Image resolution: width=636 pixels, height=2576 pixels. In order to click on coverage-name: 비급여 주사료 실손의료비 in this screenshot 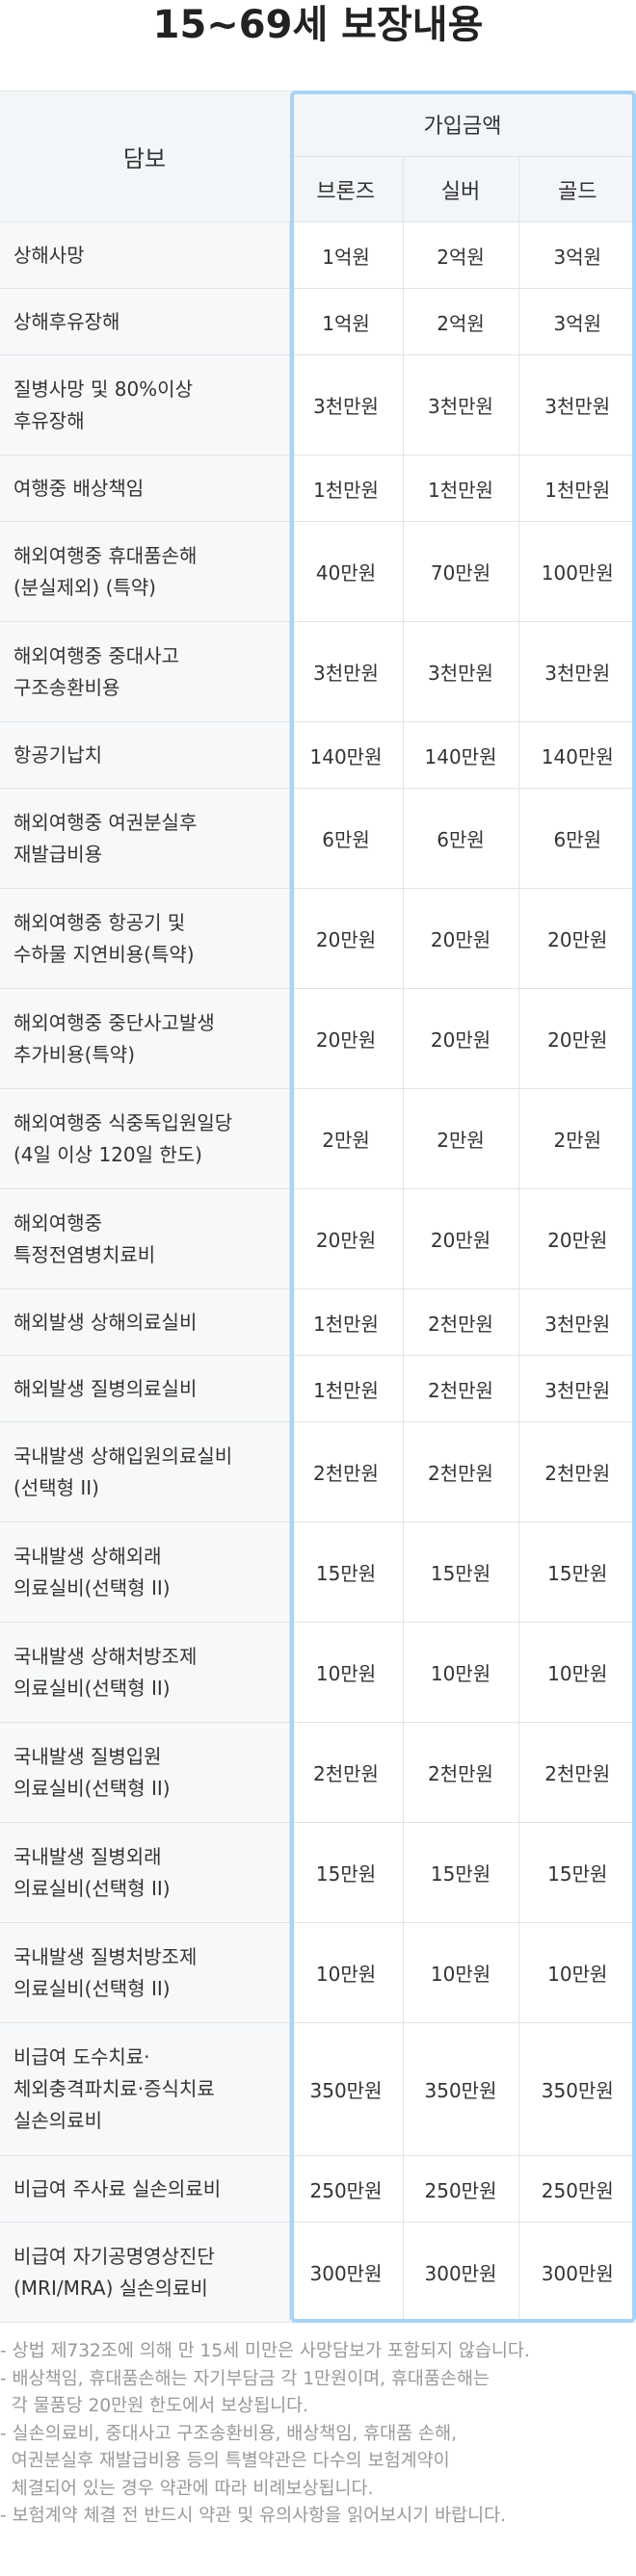, I will do `click(145, 2189)`.